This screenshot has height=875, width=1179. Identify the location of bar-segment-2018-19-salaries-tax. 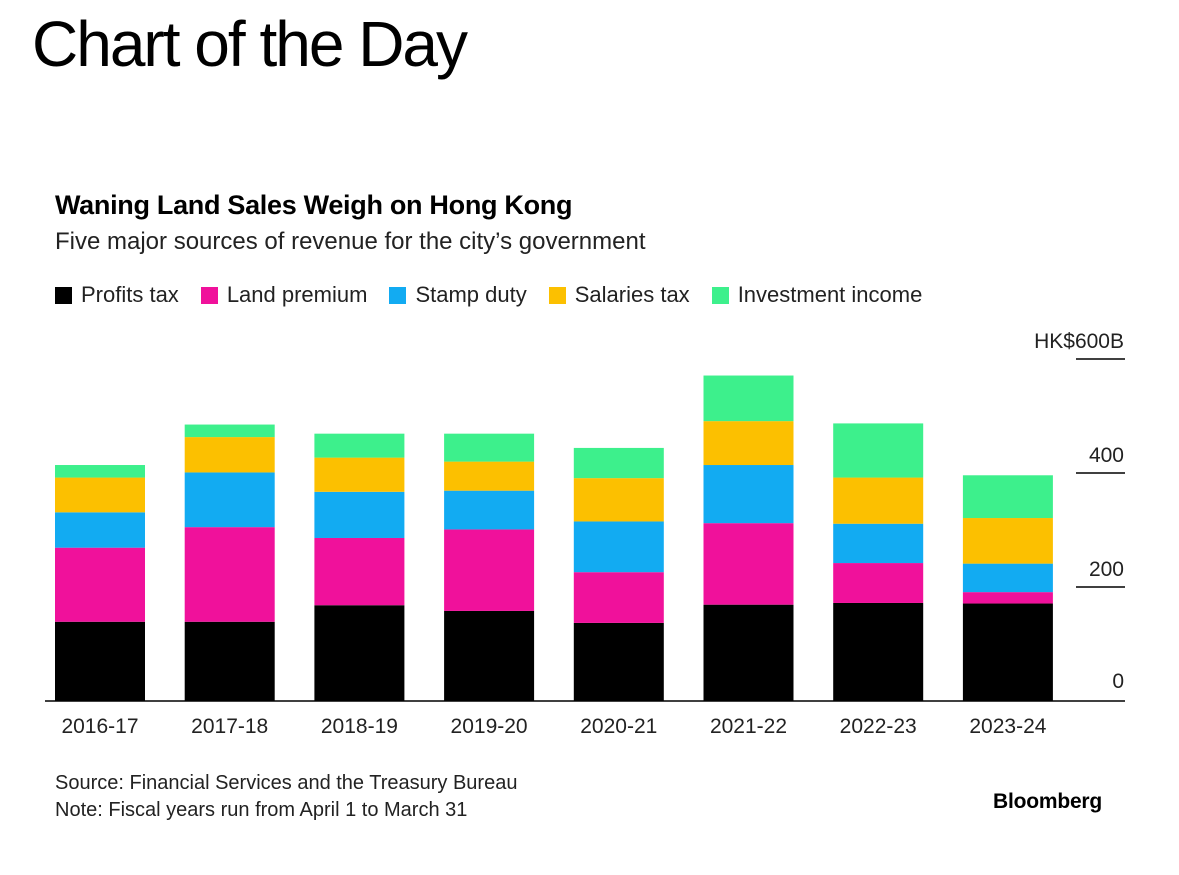
(359, 474).